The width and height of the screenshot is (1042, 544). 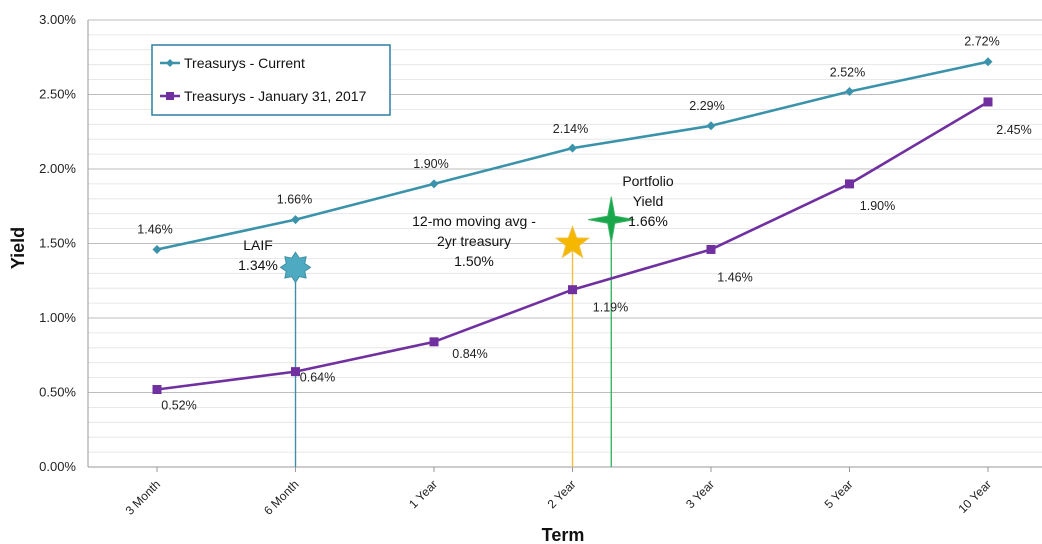 I want to click on annotation-label: 2yr treasury, so click(x=474, y=241).